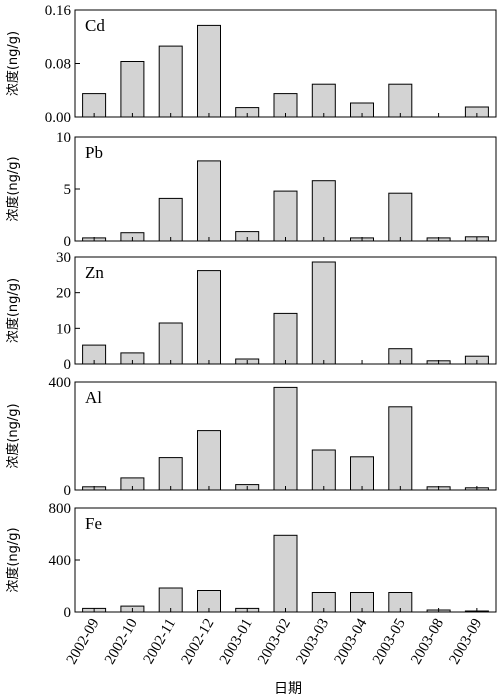 The height and width of the screenshot is (698, 500). Describe the element at coordinates (58, 65) in the screenshot. I see `y-tick-label: 0.08` at that location.